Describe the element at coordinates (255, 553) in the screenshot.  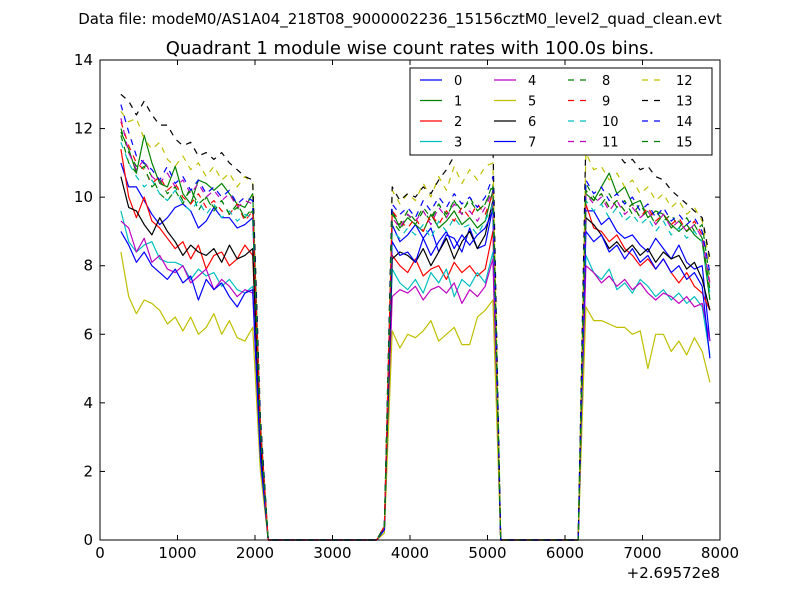
I see `x-tick-label: 2000` at that location.